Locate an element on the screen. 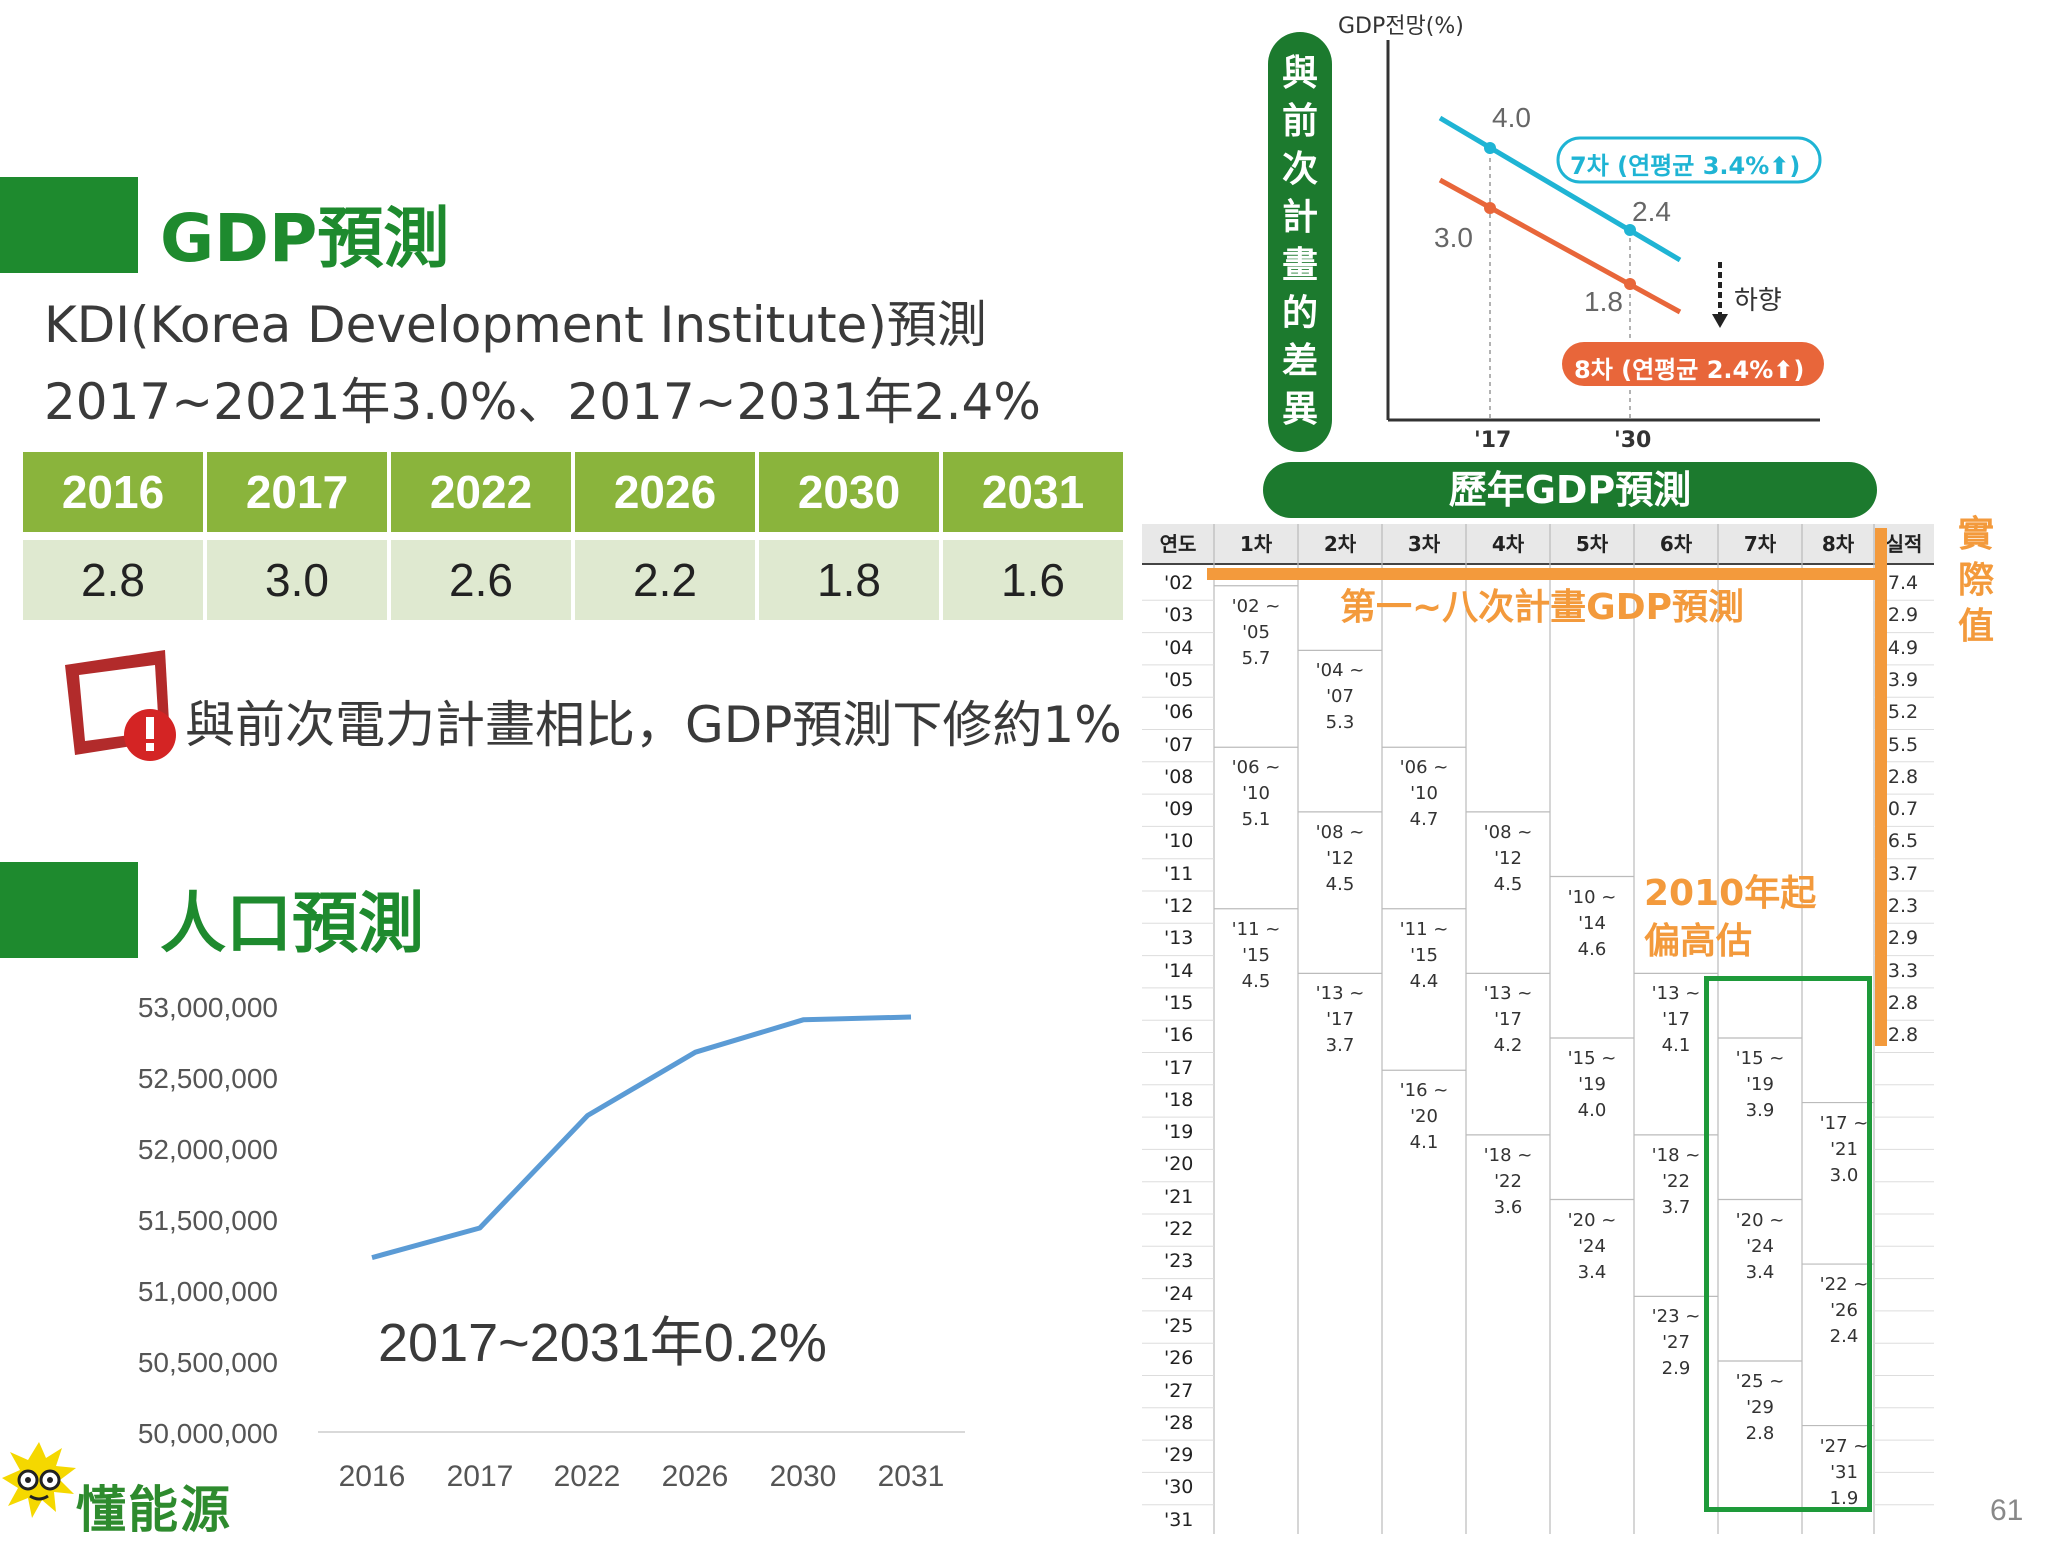 The height and width of the screenshot is (1542, 2048). plan-value: 4.1 is located at coordinates (1424, 1143).